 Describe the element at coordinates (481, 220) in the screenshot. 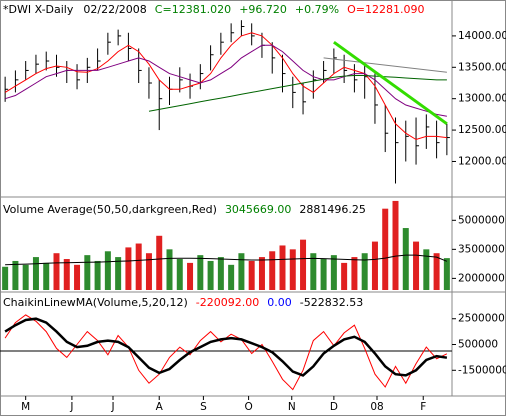

I see `y-tick-label: 5000000` at that location.